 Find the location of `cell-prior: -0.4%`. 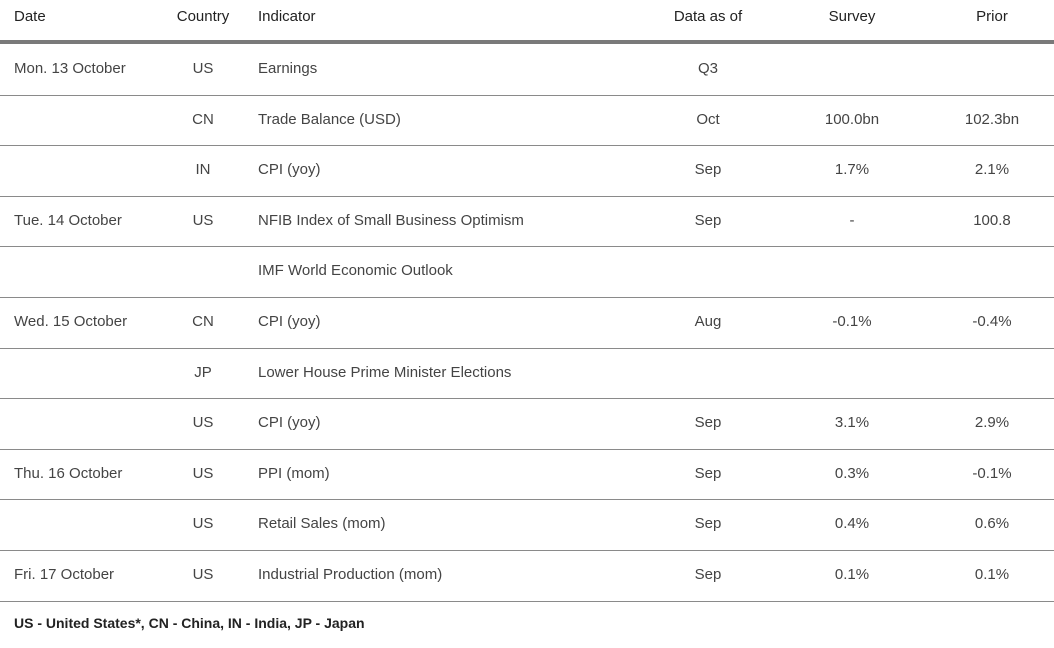

cell-prior: -0.4% is located at coordinates (992, 321).